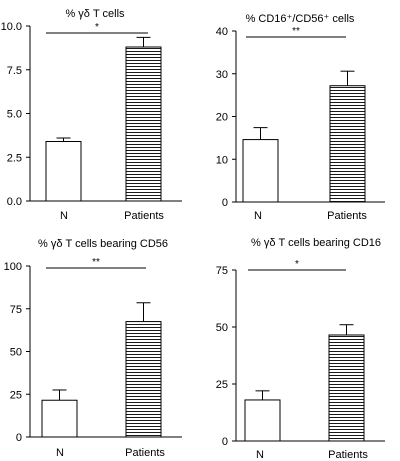  Describe the element at coordinates (14, 115) in the screenshot. I see `y-tick-label: 5.0` at that location.